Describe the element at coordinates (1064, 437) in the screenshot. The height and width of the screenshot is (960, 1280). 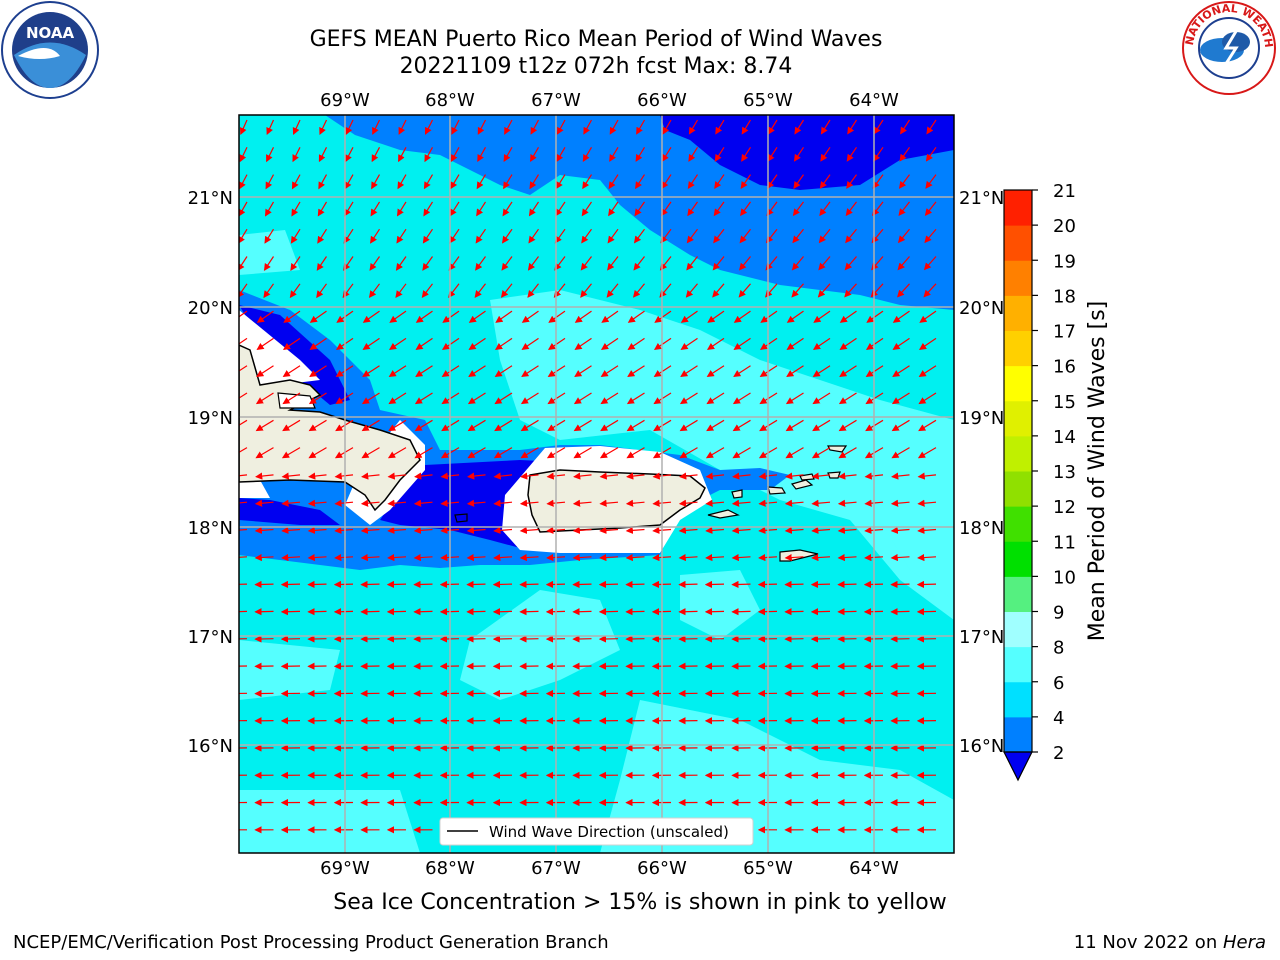
I see `colorbar-tick-label: 14` at that location.